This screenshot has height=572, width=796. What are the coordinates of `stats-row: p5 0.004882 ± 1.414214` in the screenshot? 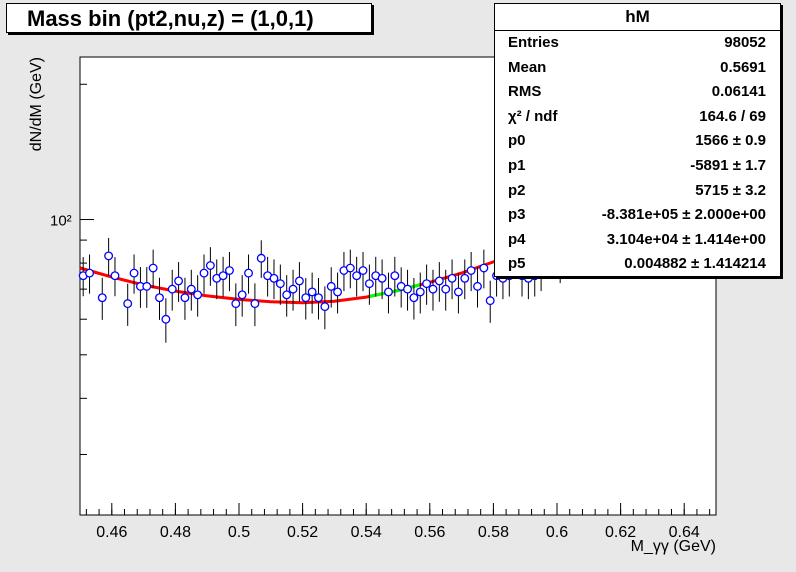 It's located at (637, 264).